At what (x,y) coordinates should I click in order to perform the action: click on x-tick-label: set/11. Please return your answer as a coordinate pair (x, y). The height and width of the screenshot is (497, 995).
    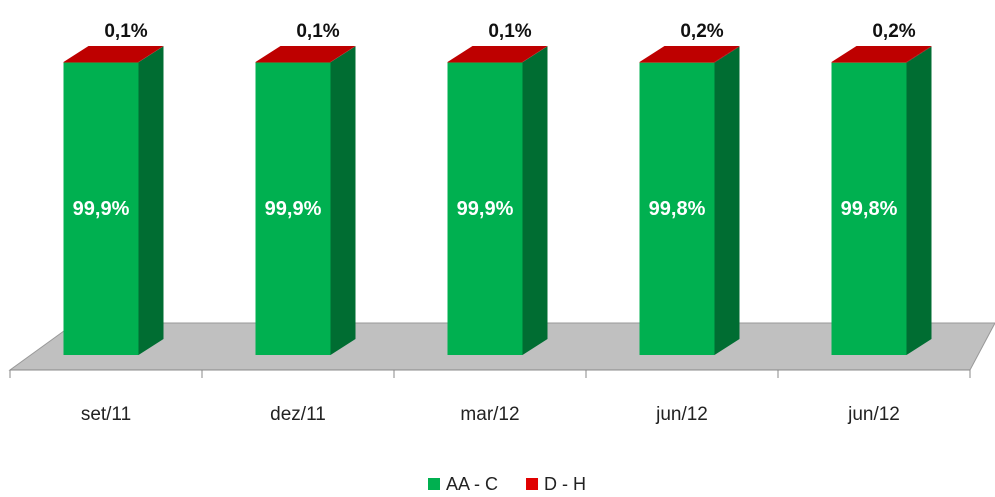
    Looking at the image, I should click on (106, 414).